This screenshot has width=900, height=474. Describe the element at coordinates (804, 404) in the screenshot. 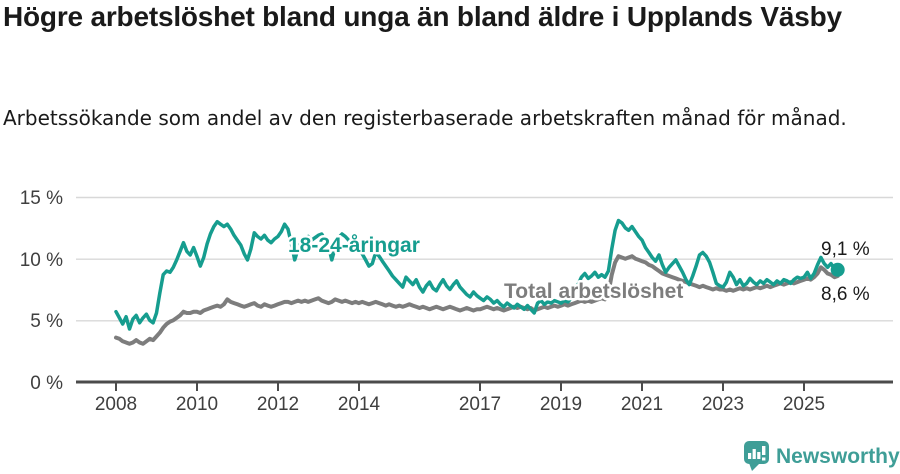

I see `x-label-2025: 2025` at that location.